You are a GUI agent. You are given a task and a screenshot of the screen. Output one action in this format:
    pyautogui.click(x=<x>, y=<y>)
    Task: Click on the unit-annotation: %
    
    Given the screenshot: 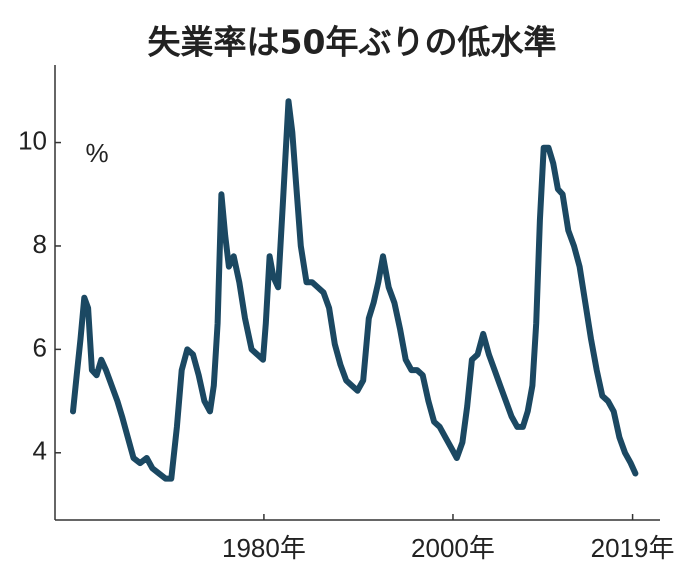 What is the action you would take?
    pyautogui.click(x=96, y=153)
    